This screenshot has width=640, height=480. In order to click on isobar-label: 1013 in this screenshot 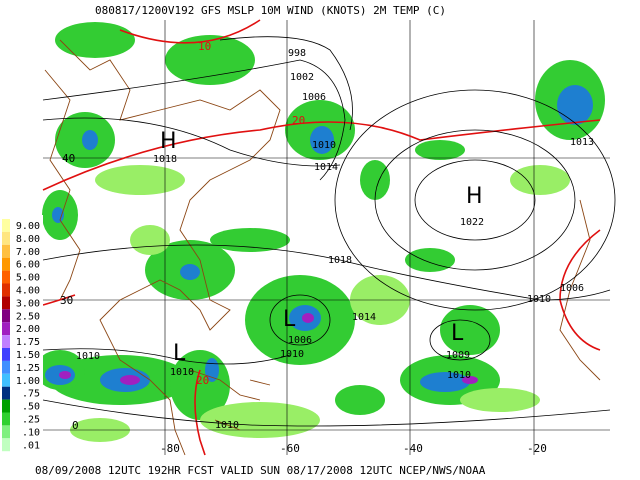, I will do `click(582, 142)`.